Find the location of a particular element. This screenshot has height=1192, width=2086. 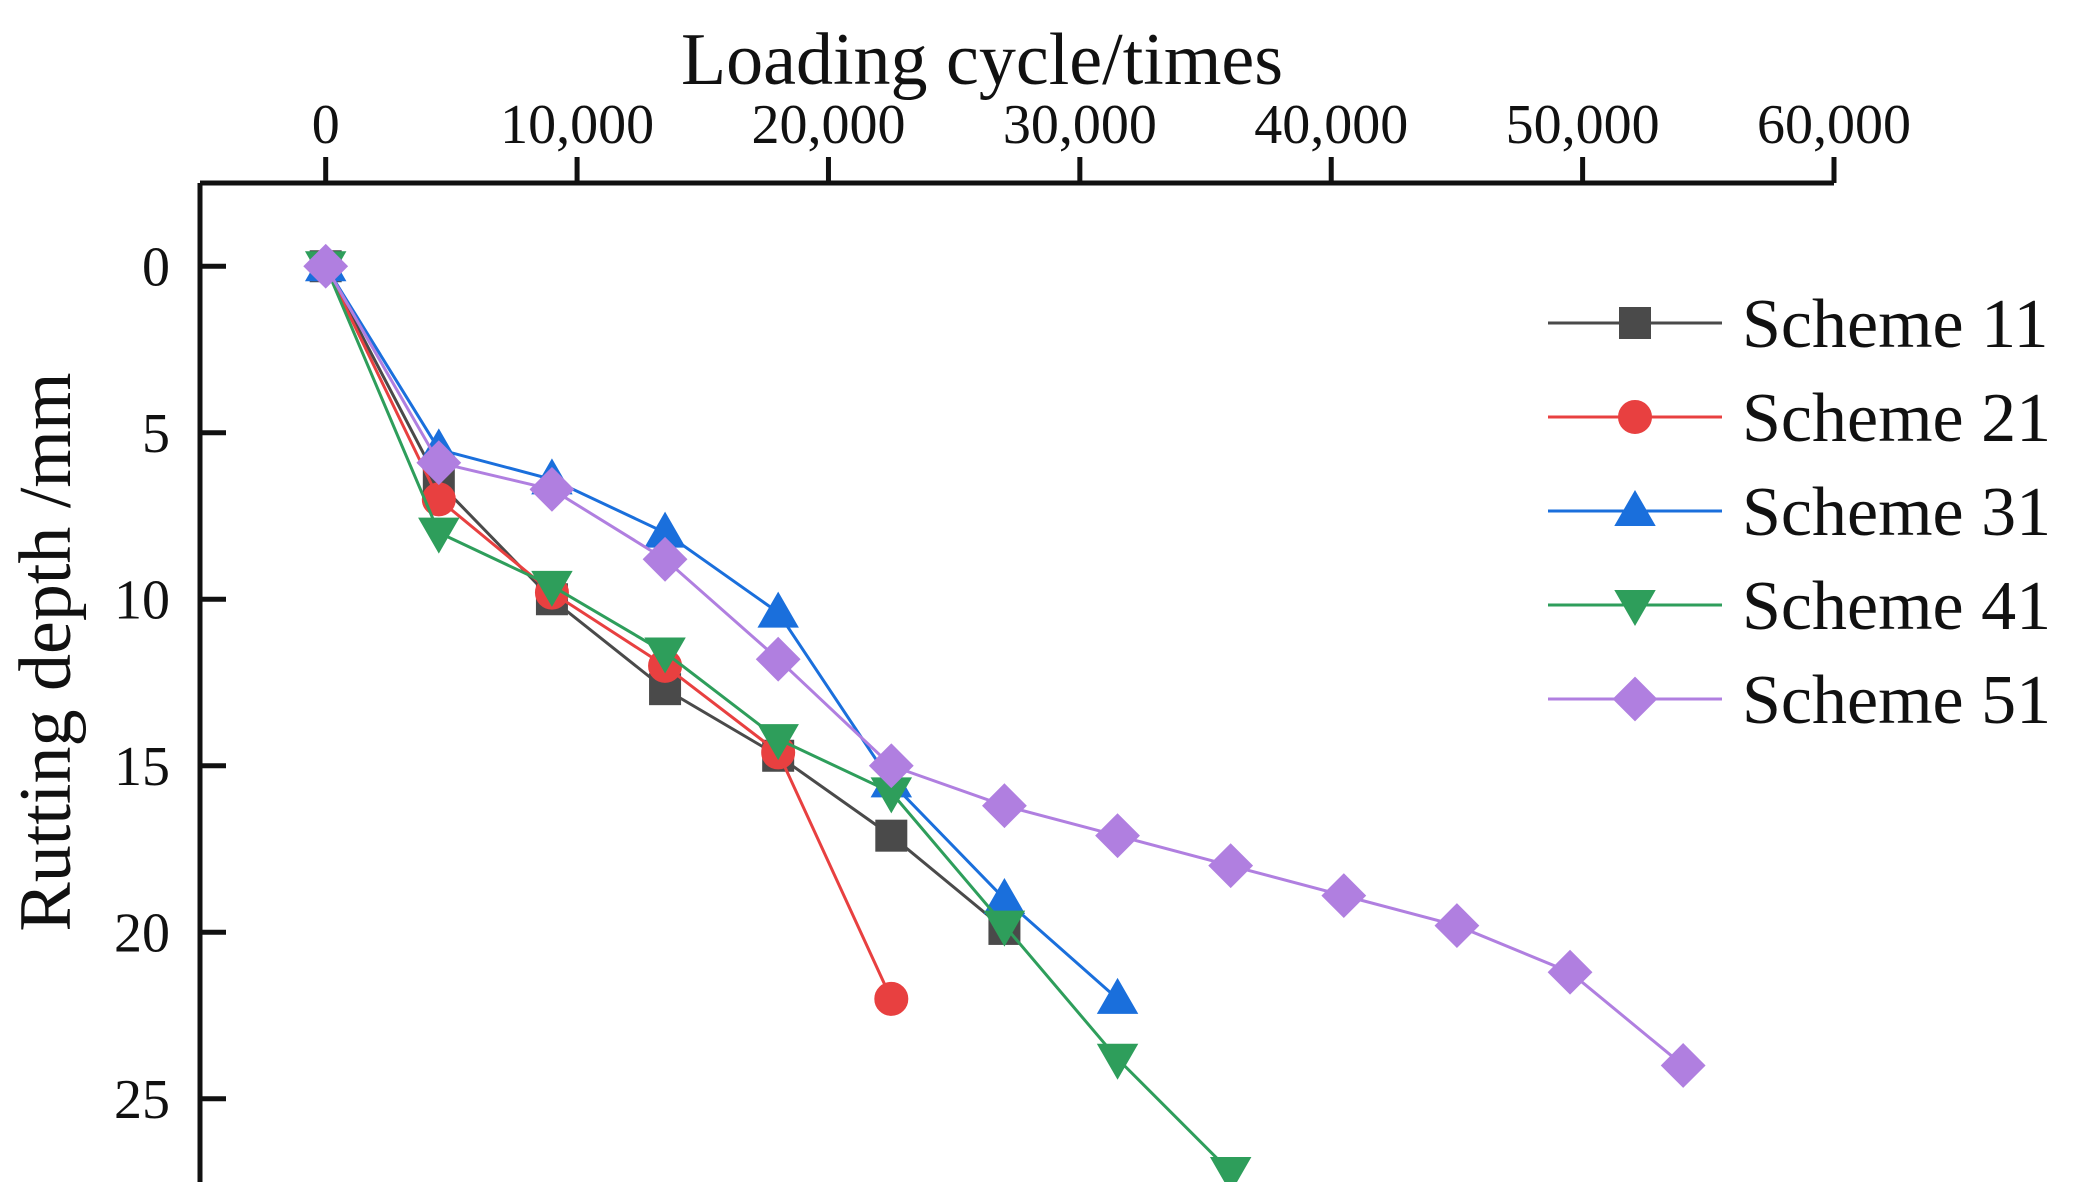

x-axis-ticks: 0 10,000 20,000 30,000 40,000 50,000 60,000 is located at coordinates (1111, 138).